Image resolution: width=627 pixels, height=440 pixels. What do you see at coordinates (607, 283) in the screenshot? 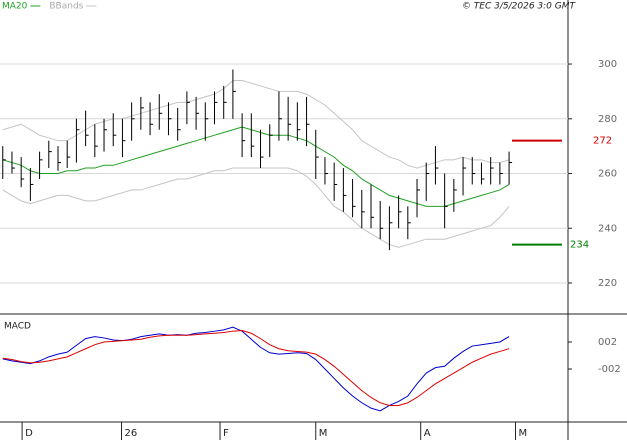
I see `y-tick-label: 220` at bounding box center [607, 283].